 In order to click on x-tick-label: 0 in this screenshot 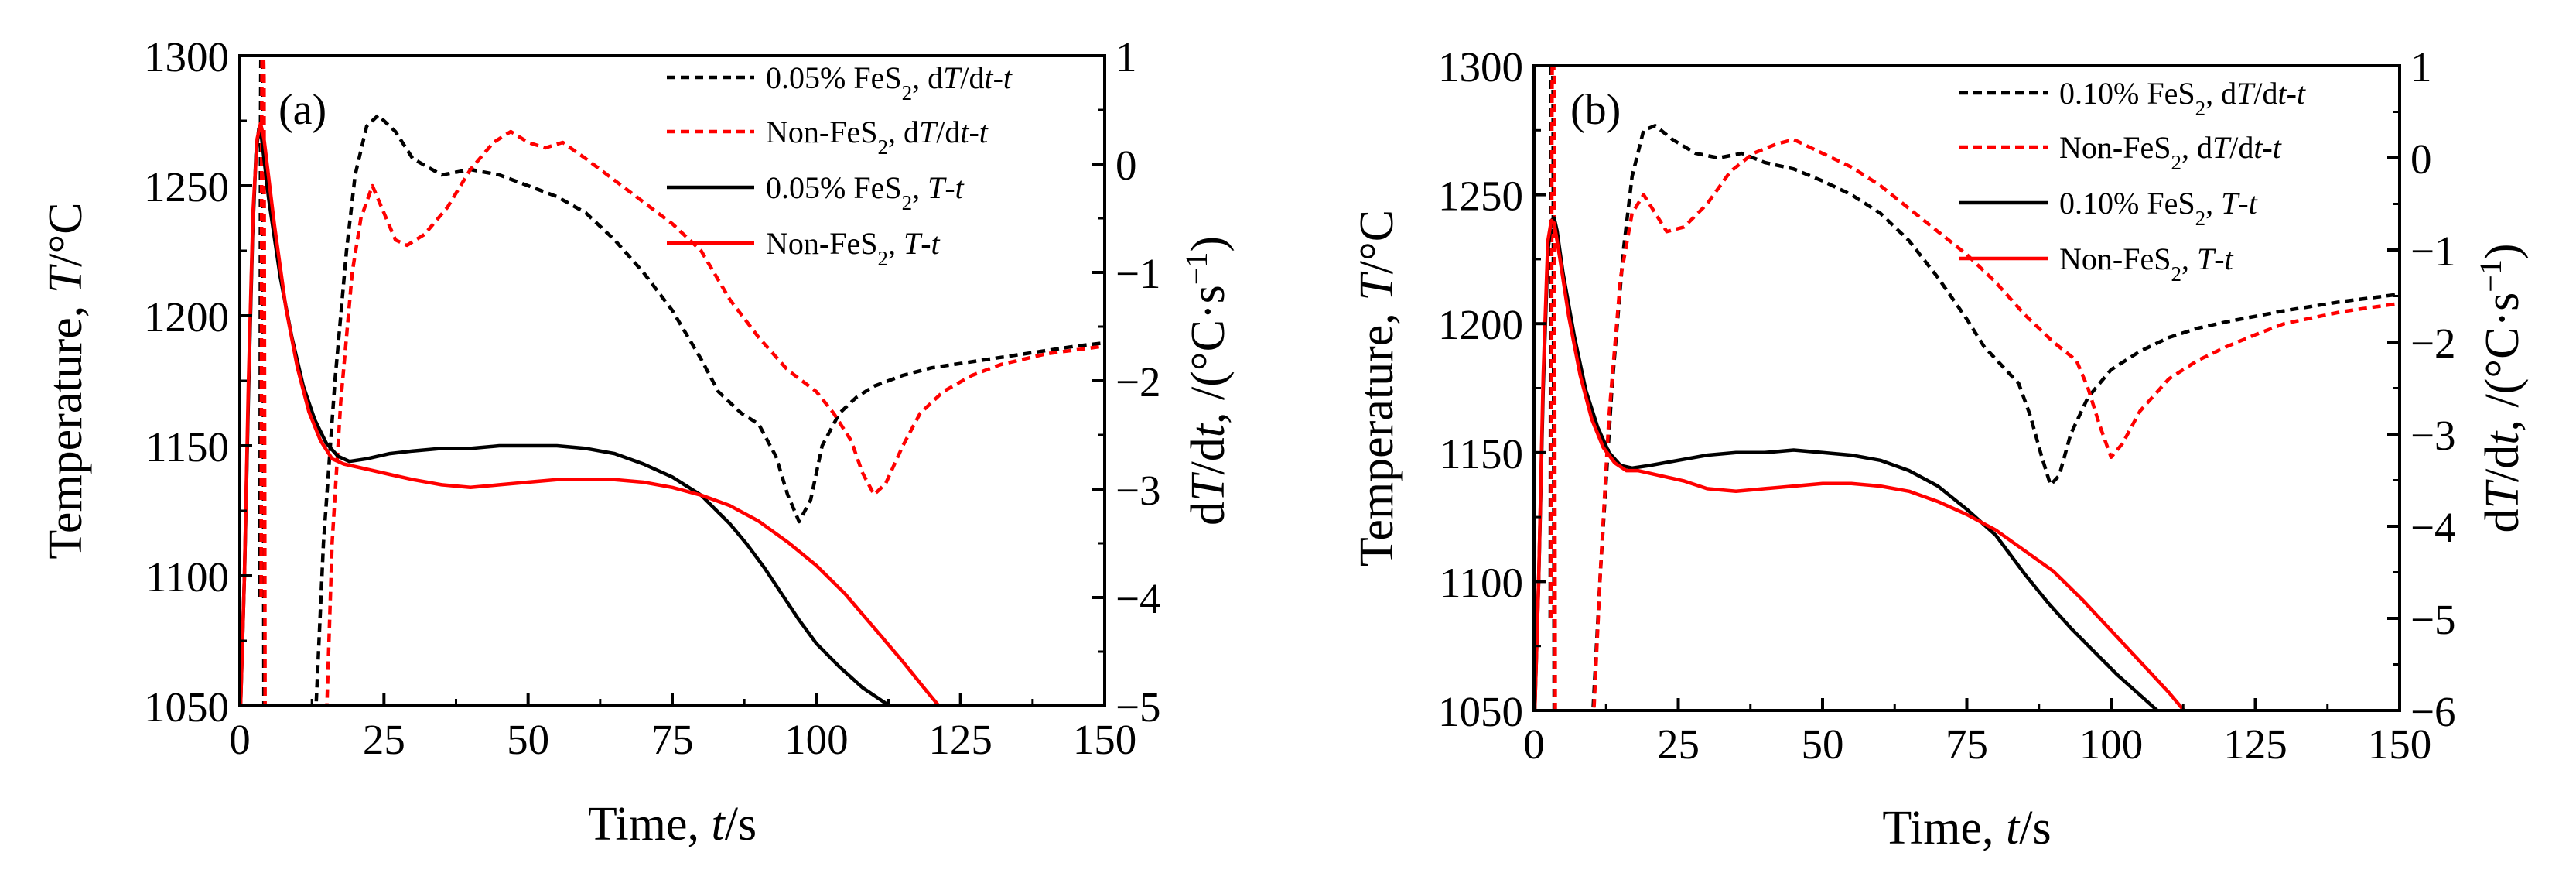, I will do `click(1534, 744)`.